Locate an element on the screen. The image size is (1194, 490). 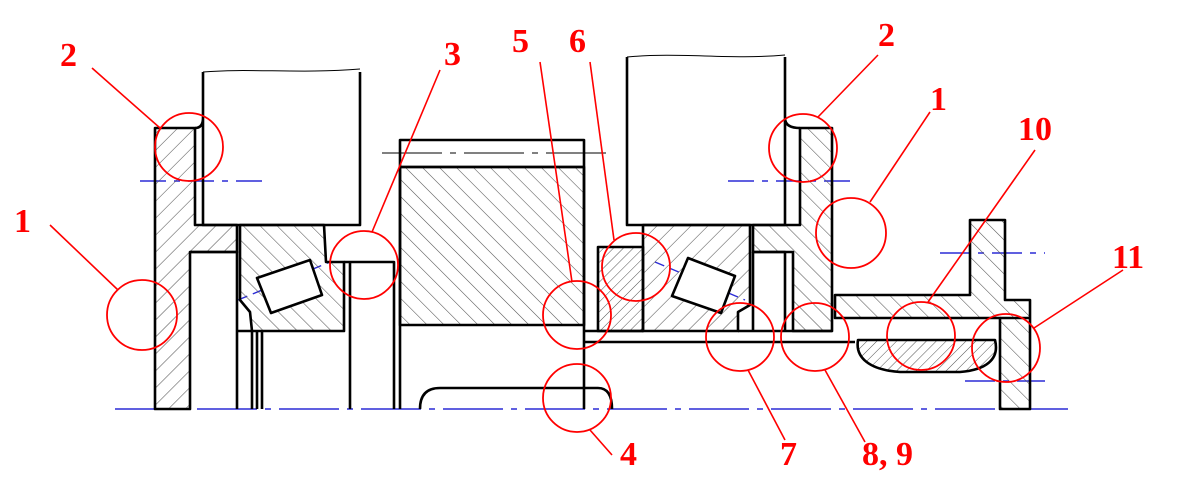
left-housing is located at coordinates (278, 149).